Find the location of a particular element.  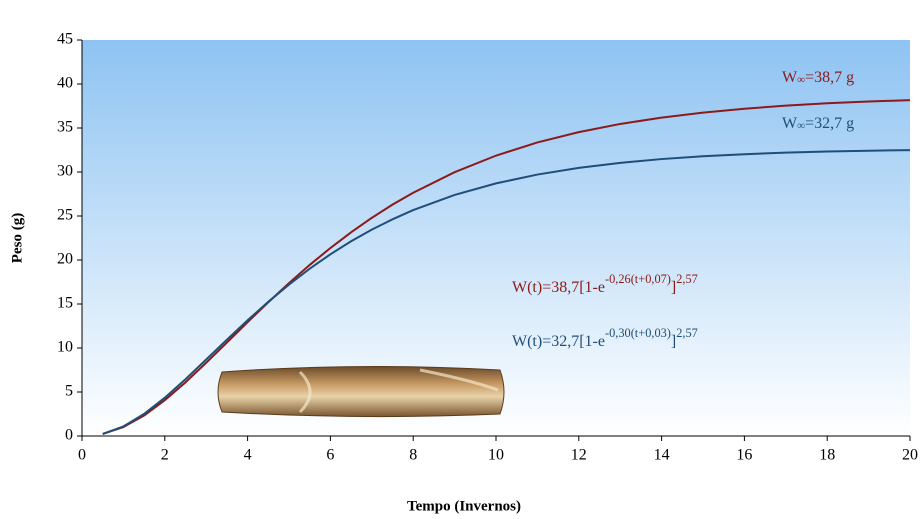

x-tick-label: 16 is located at coordinates (744, 455).